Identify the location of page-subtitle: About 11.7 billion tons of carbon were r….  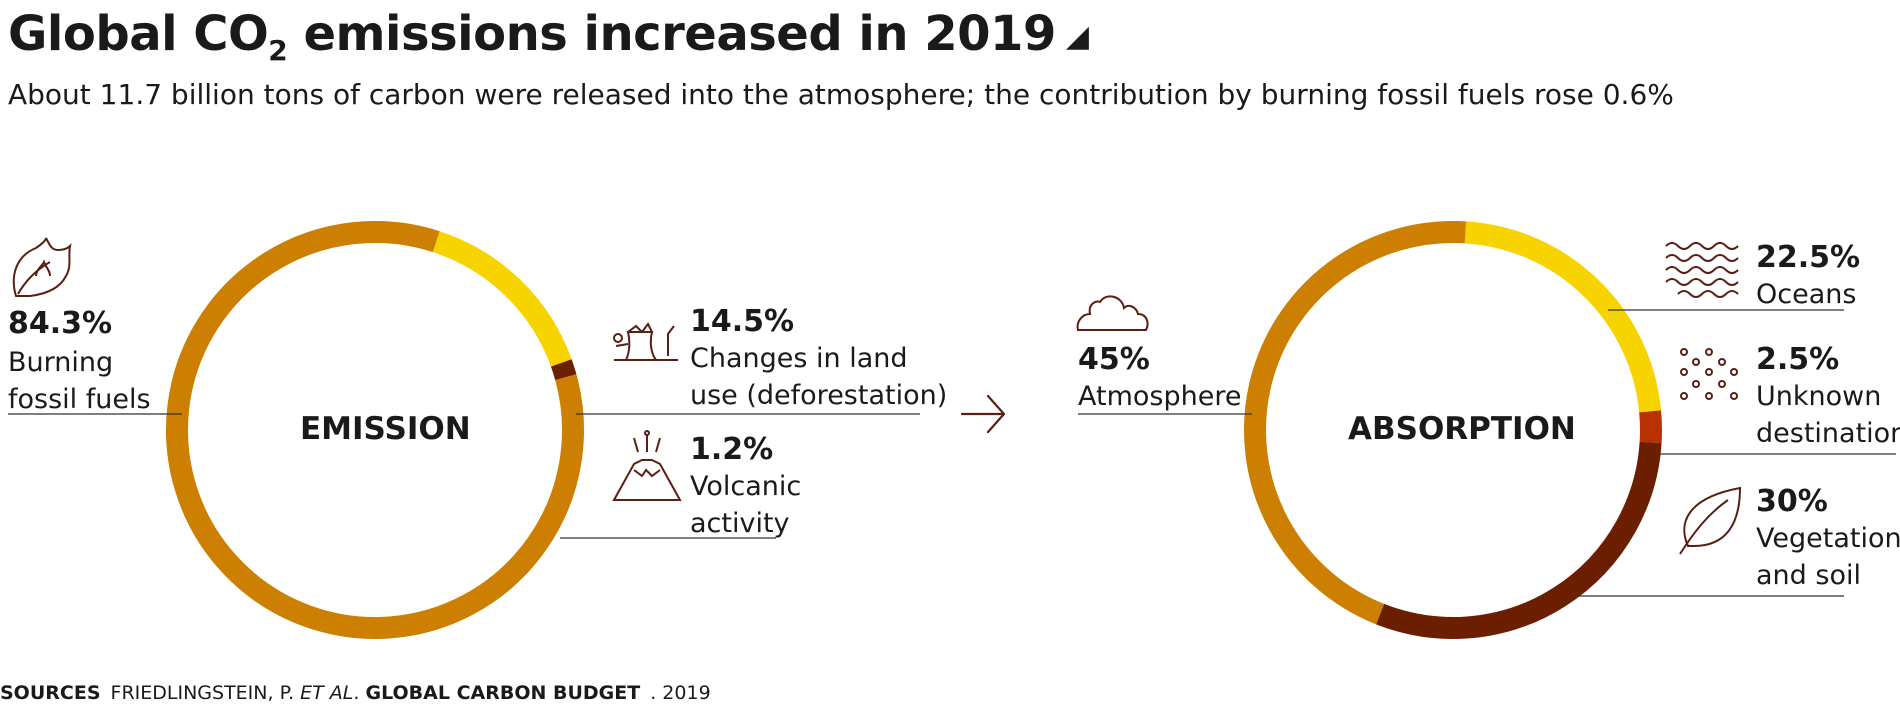
(841, 94).